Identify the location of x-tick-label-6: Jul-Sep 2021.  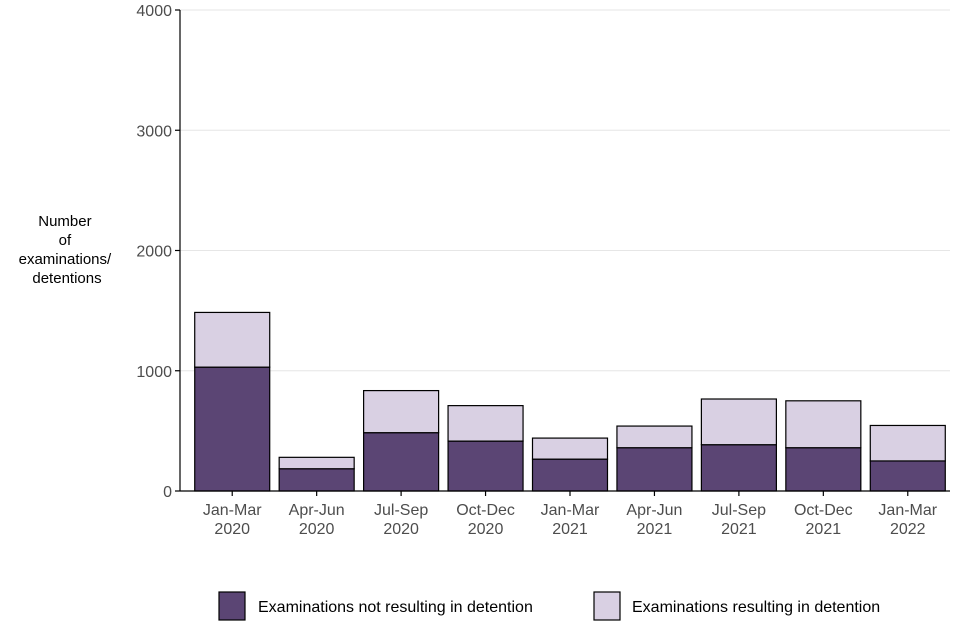
(739, 520).